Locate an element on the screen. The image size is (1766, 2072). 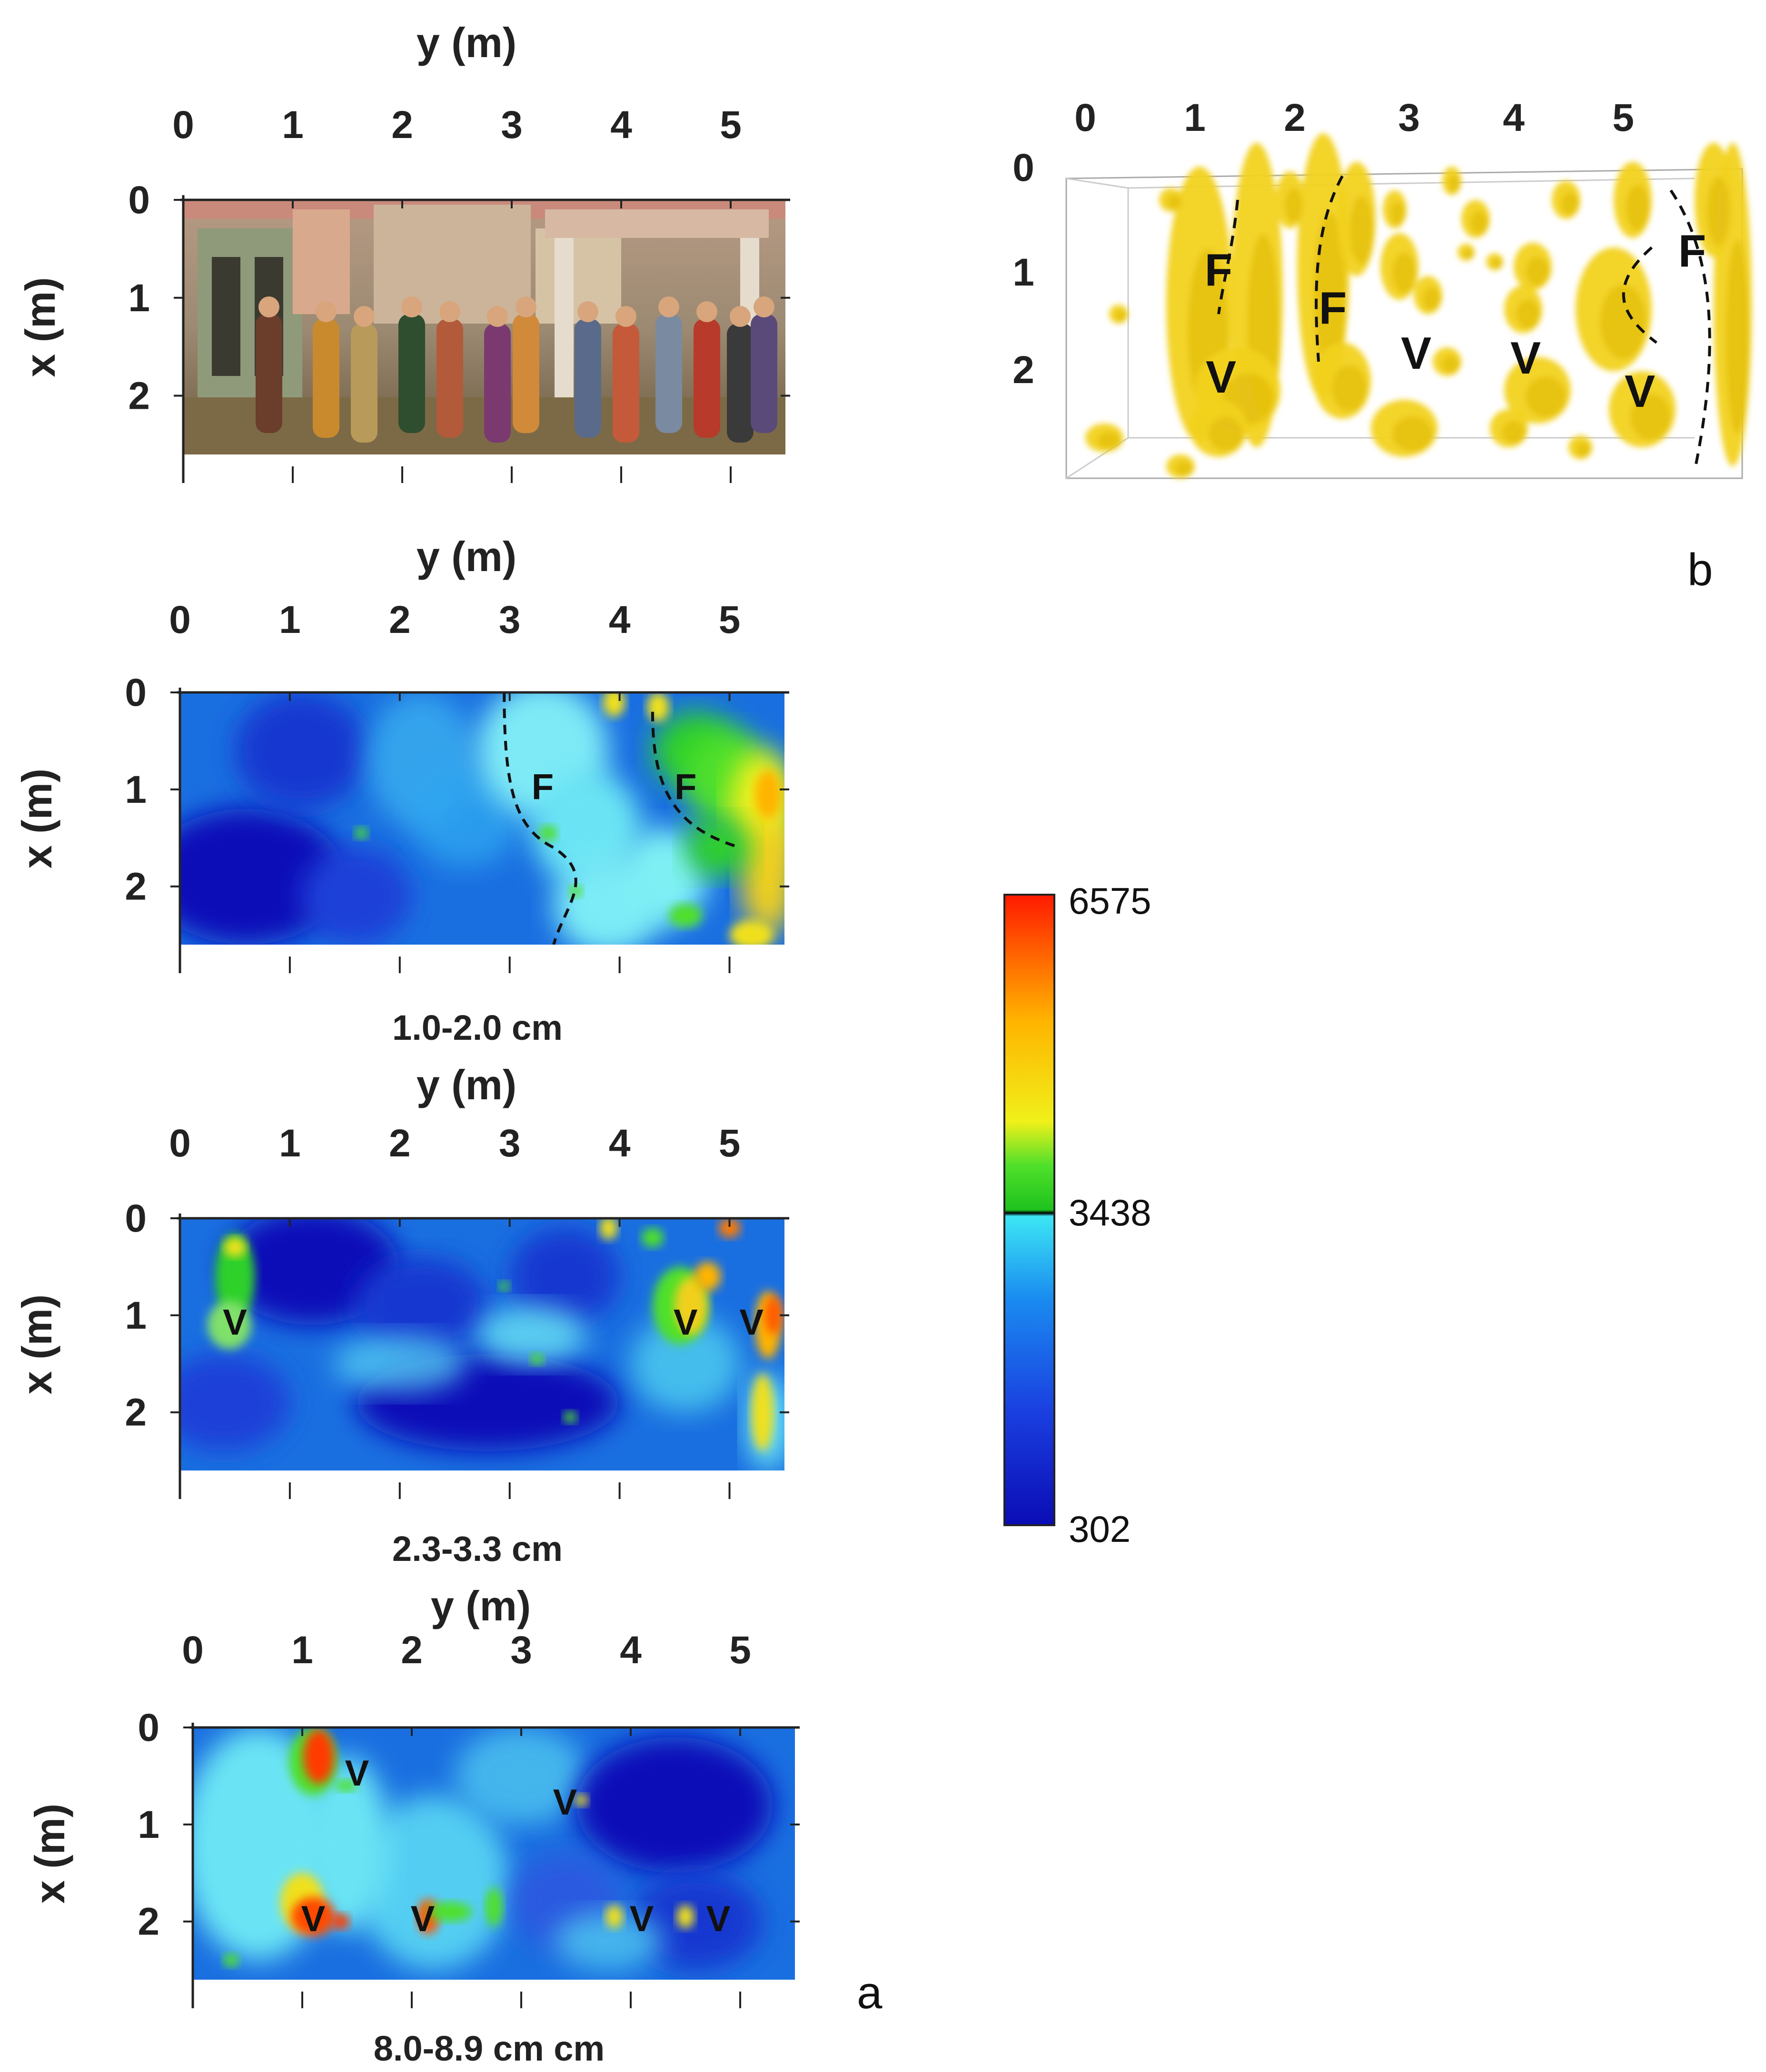
annotation-f: F is located at coordinates (685, 787).